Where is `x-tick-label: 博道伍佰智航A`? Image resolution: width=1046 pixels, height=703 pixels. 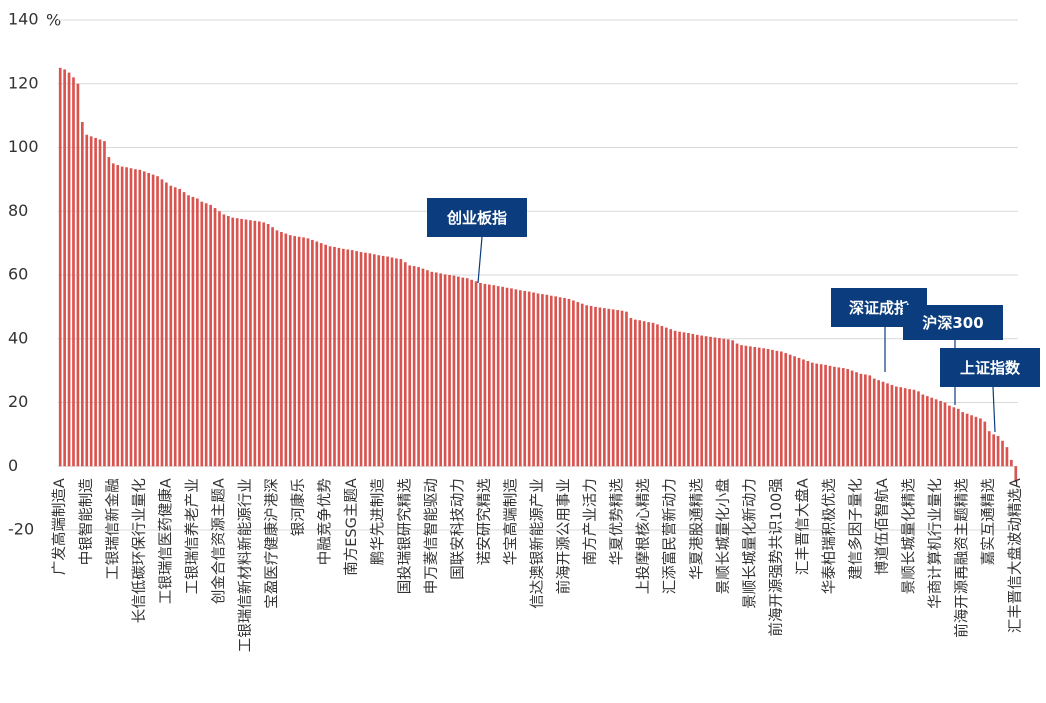 x-tick-label: 博道伍佰智航A is located at coordinates (882, 526).